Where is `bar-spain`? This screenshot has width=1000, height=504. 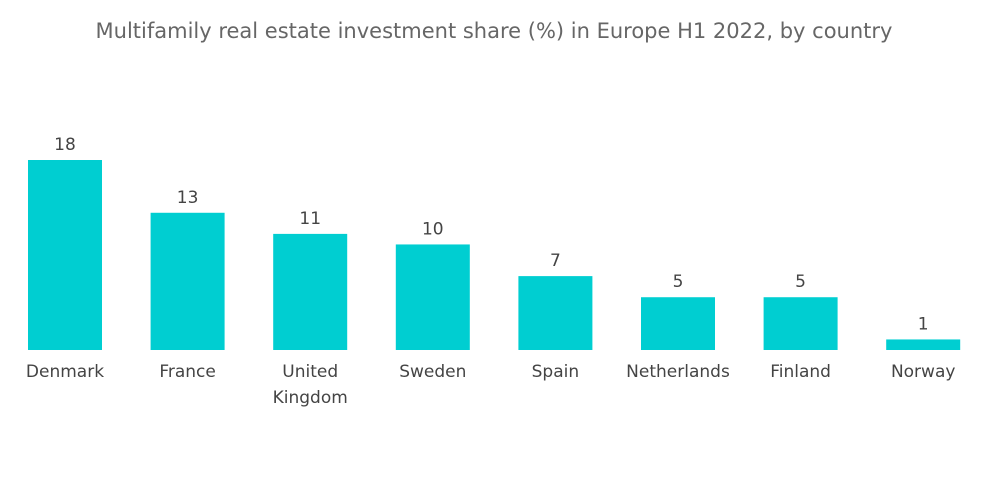 bar-spain is located at coordinates (555, 313).